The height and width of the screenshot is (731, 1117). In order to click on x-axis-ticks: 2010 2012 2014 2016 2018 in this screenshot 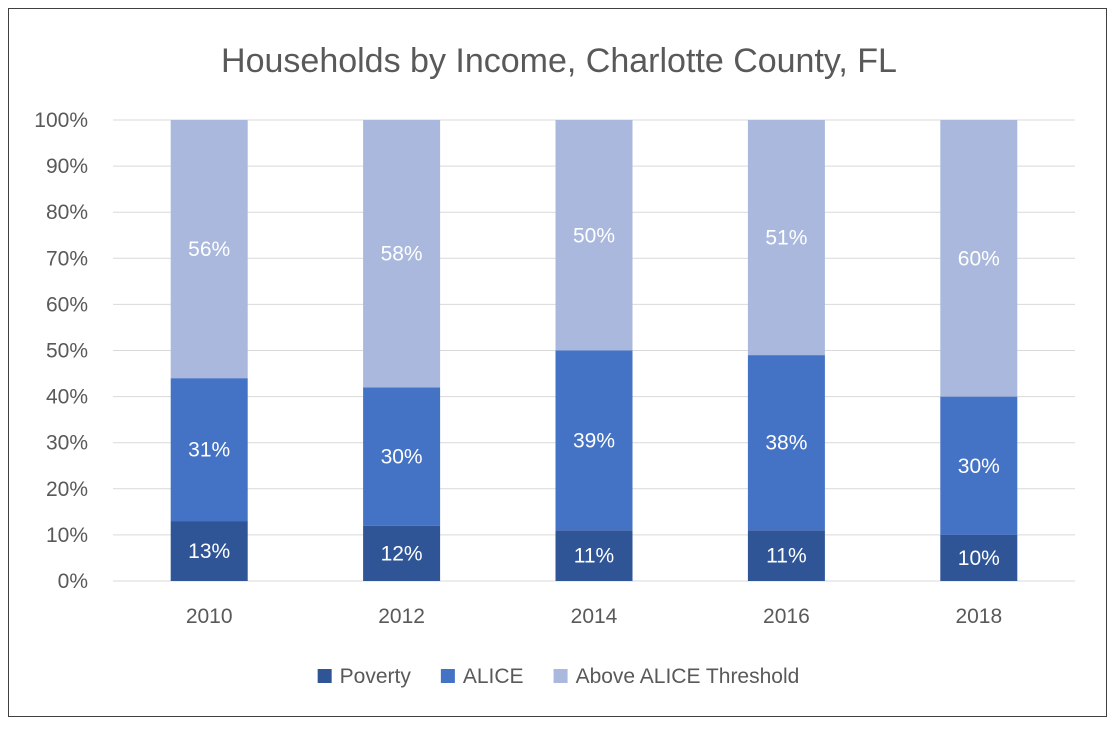, I will do `click(594, 616)`.